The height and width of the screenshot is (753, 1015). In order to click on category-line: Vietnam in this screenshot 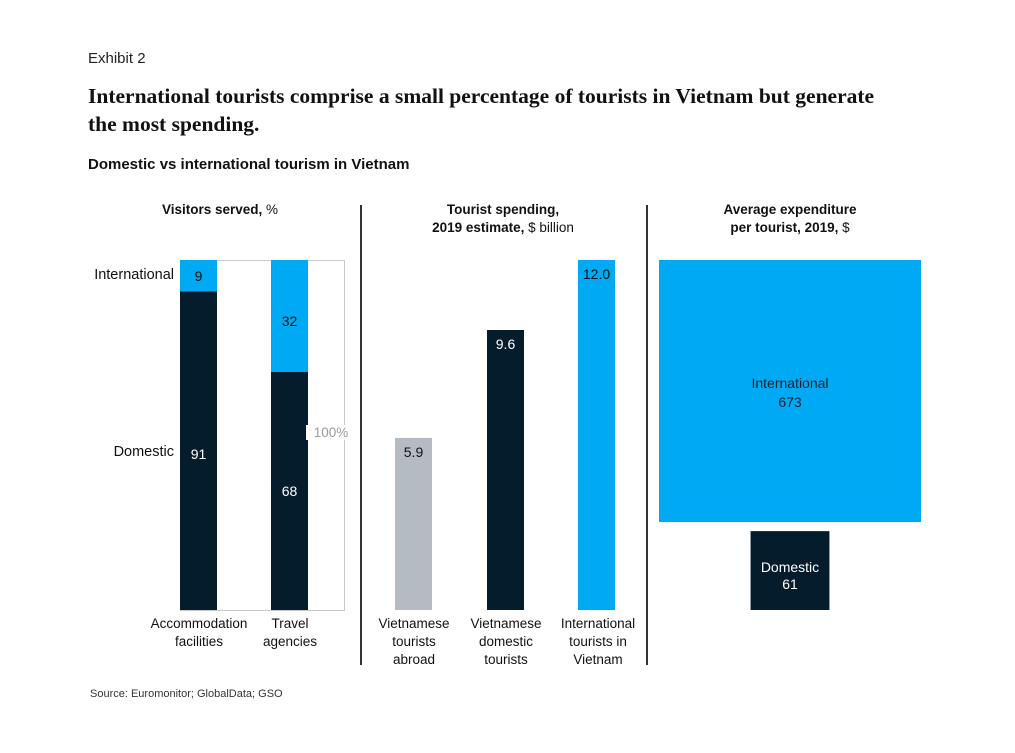, I will do `click(598, 659)`.